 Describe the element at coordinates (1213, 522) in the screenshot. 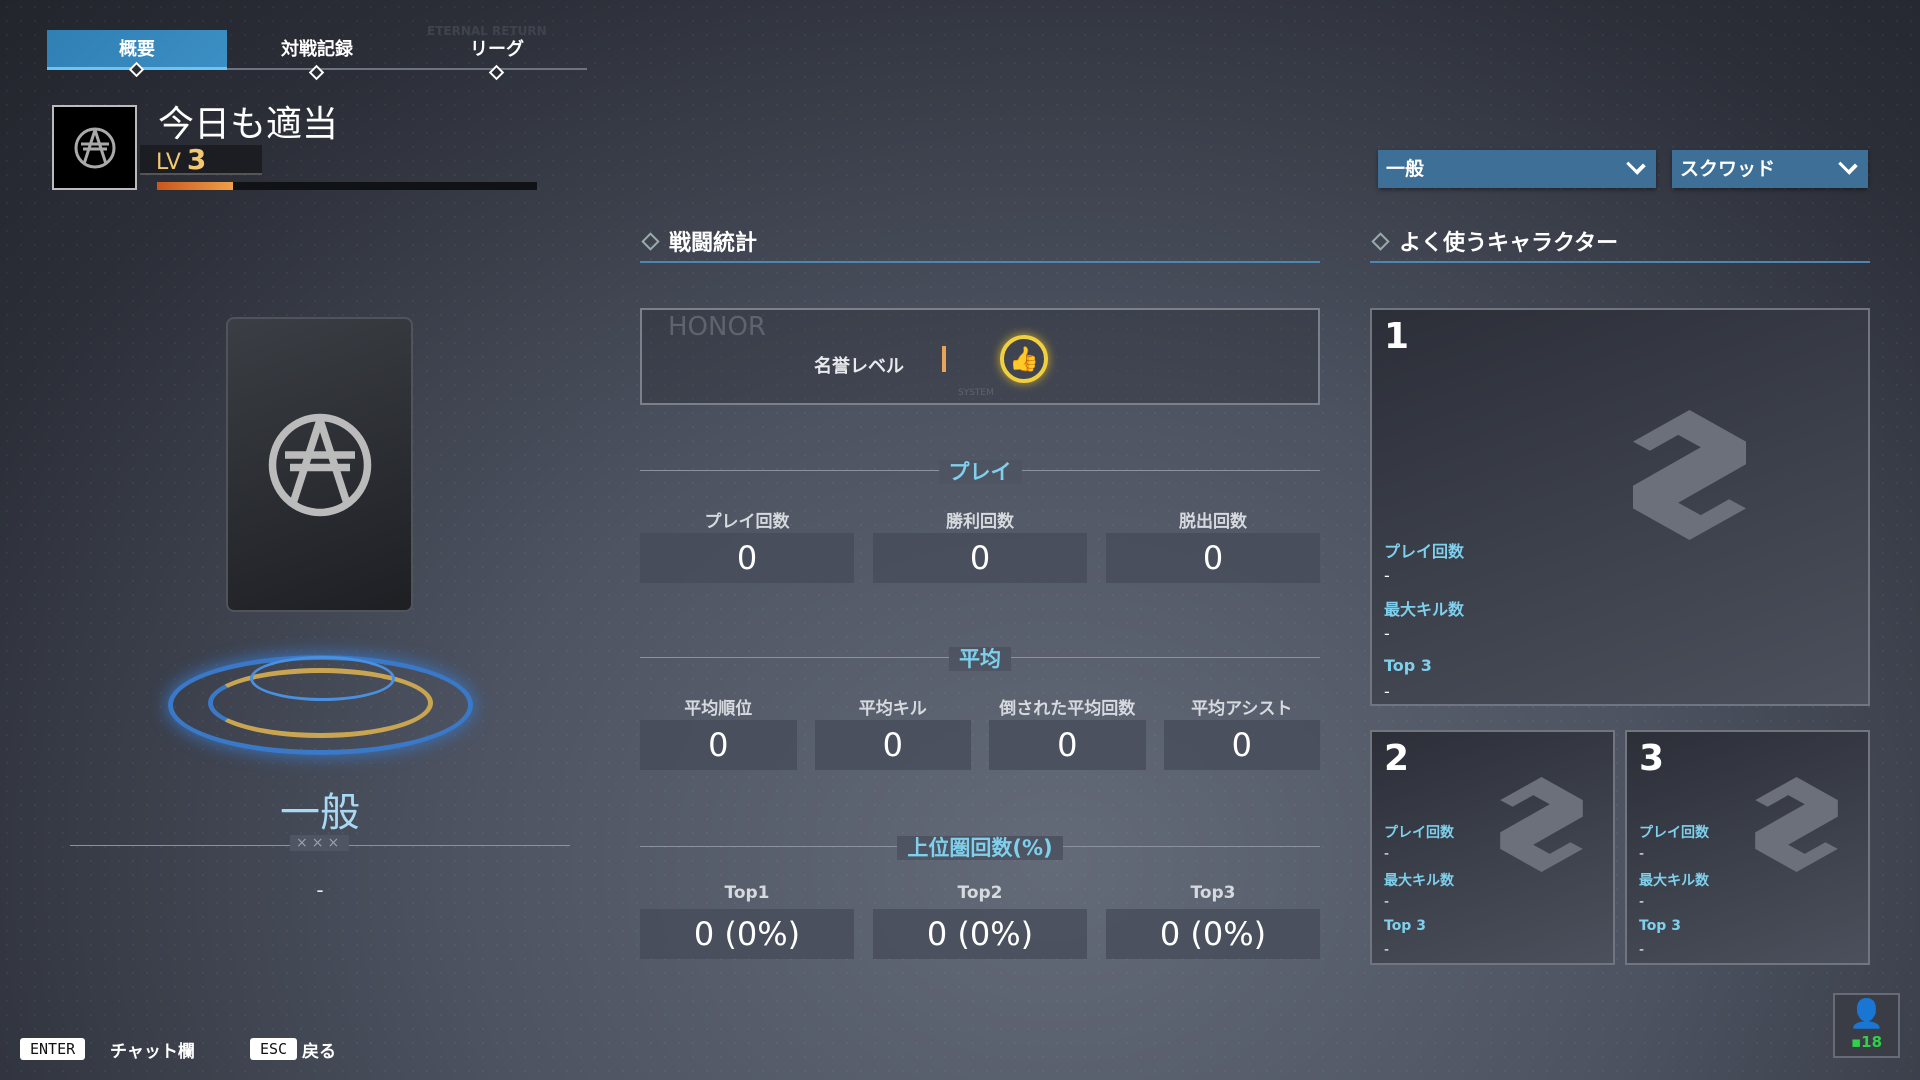

I see `play-stat-label: 脱出回数` at that location.